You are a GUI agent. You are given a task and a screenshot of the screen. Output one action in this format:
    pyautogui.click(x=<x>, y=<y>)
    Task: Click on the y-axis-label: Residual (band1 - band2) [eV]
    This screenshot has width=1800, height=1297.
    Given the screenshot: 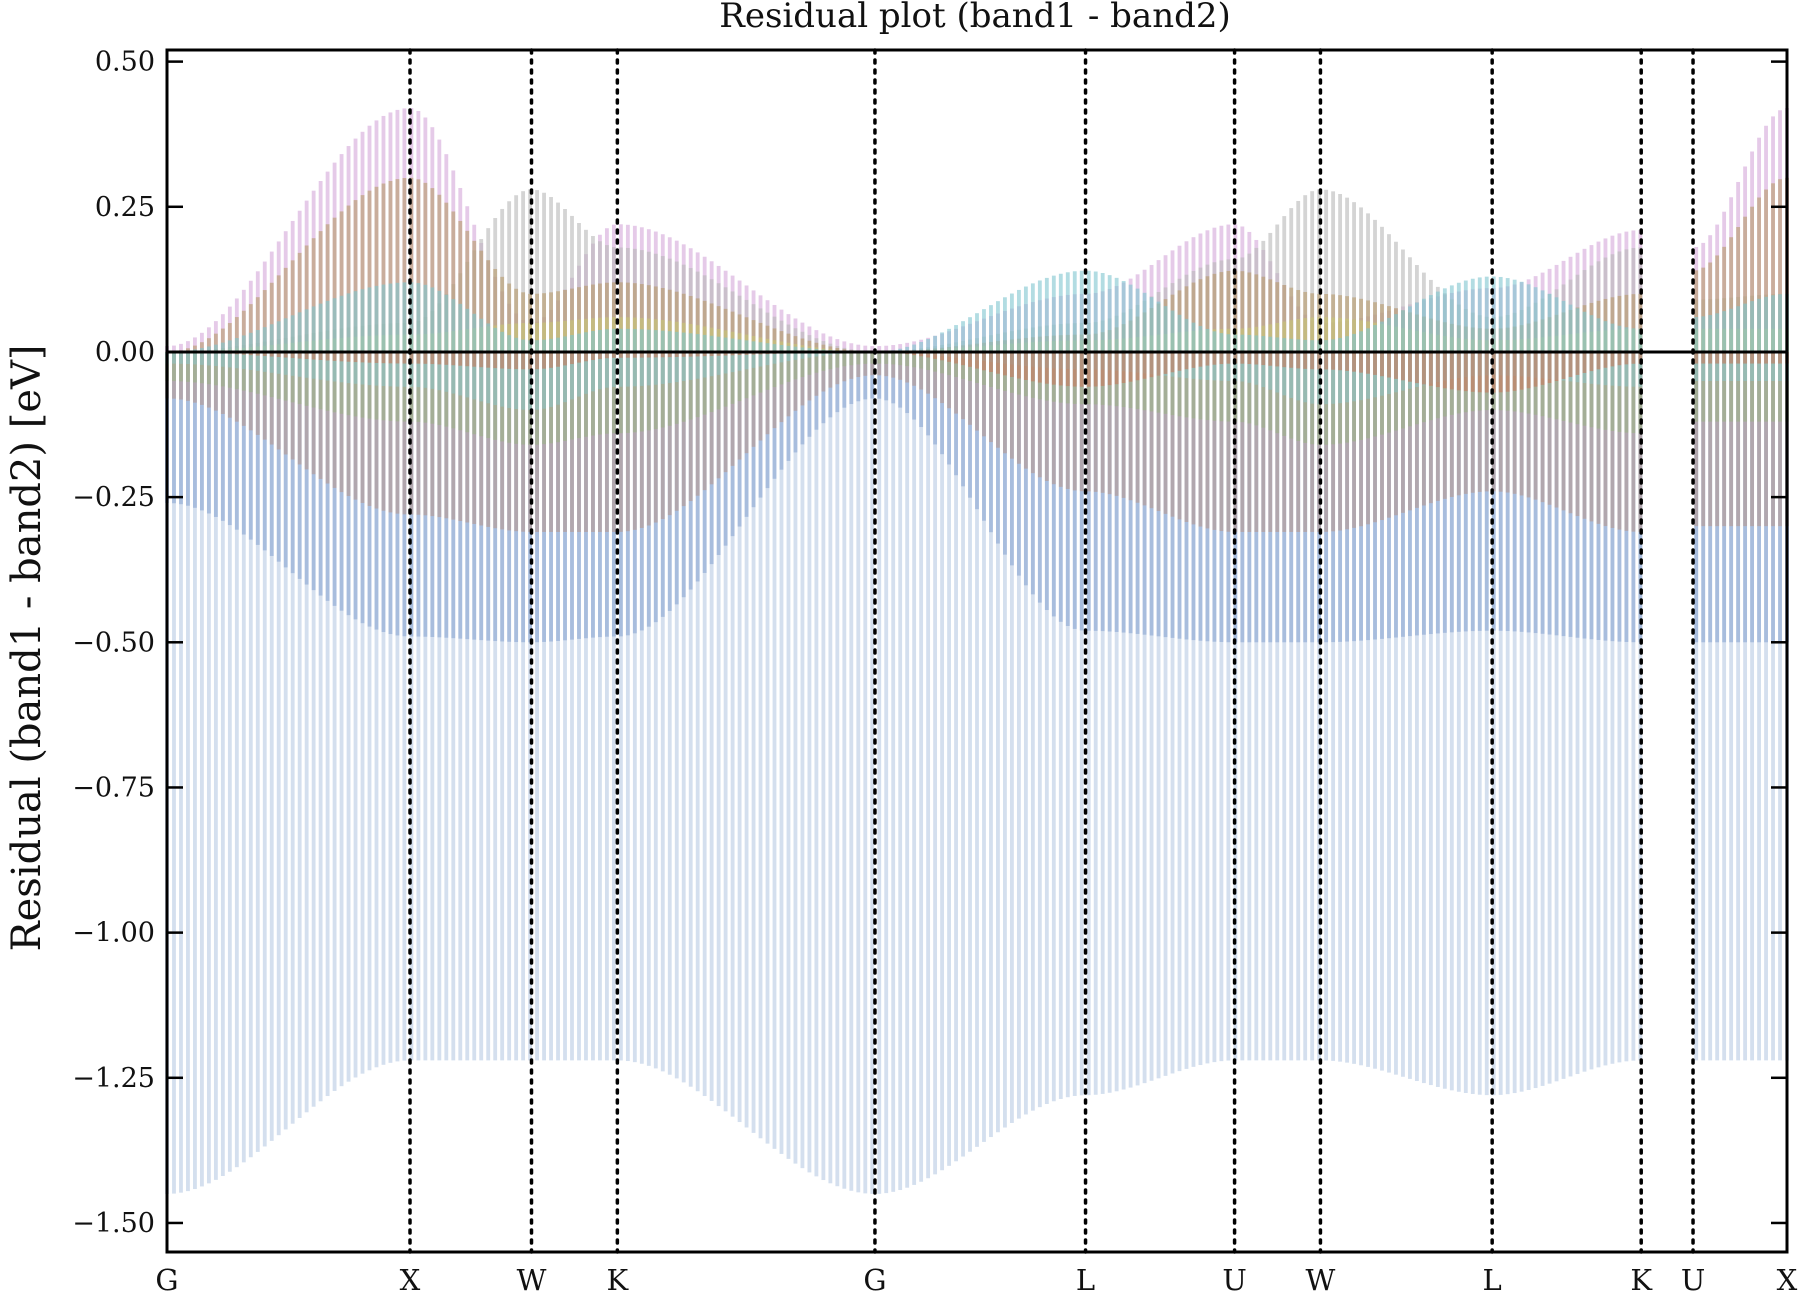 What is the action you would take?
    pyautogui.click(x=27, y=647)
    